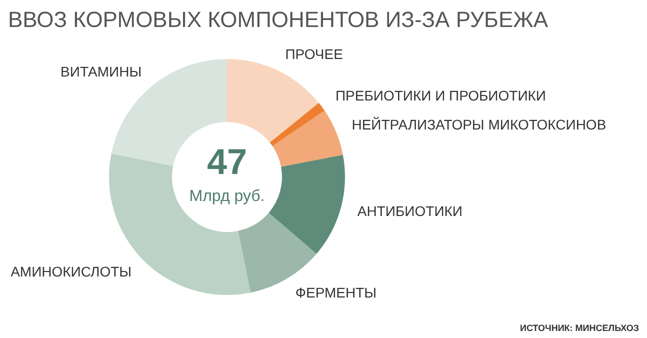  What do you see at coordinates (71, 271) in the screenshot?
I see `slice-label: АМИНОКИСЛОТЫ` at bounding box center [71, 271].